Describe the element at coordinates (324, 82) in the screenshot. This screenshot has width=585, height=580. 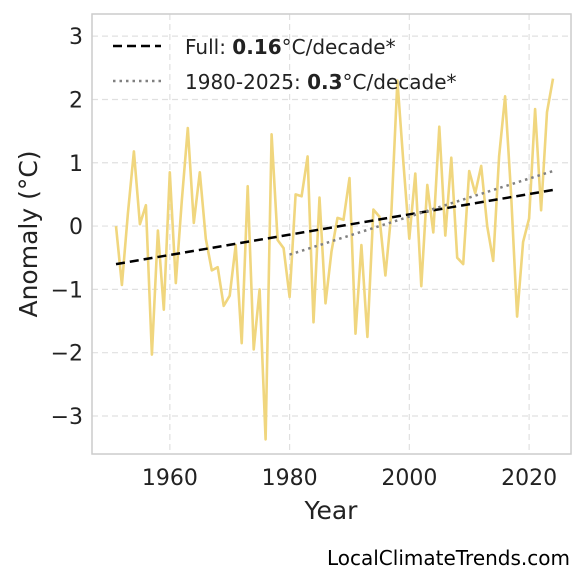
I see `legend-recent-value: 0.3` at that location.